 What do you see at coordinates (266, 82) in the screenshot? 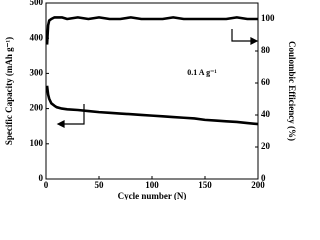
I see `y2-tick-label: 60` at bounding box center [266, 82].